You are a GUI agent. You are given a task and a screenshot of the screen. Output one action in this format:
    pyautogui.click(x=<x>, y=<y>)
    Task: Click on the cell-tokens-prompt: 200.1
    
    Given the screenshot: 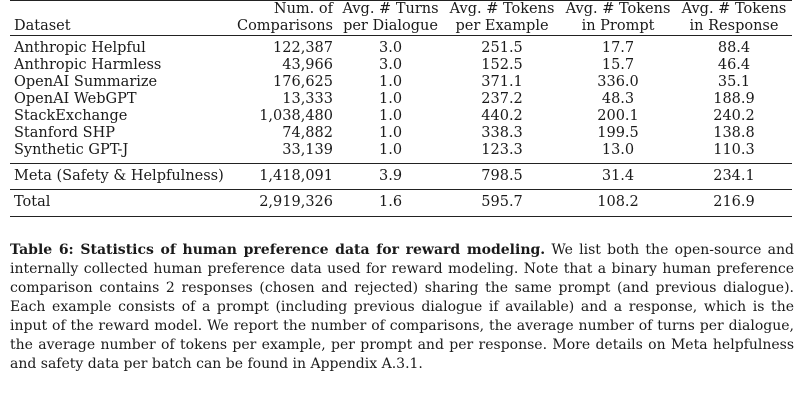 What is the action you would take?
    pyautogui.click(x=618, y=116)
    